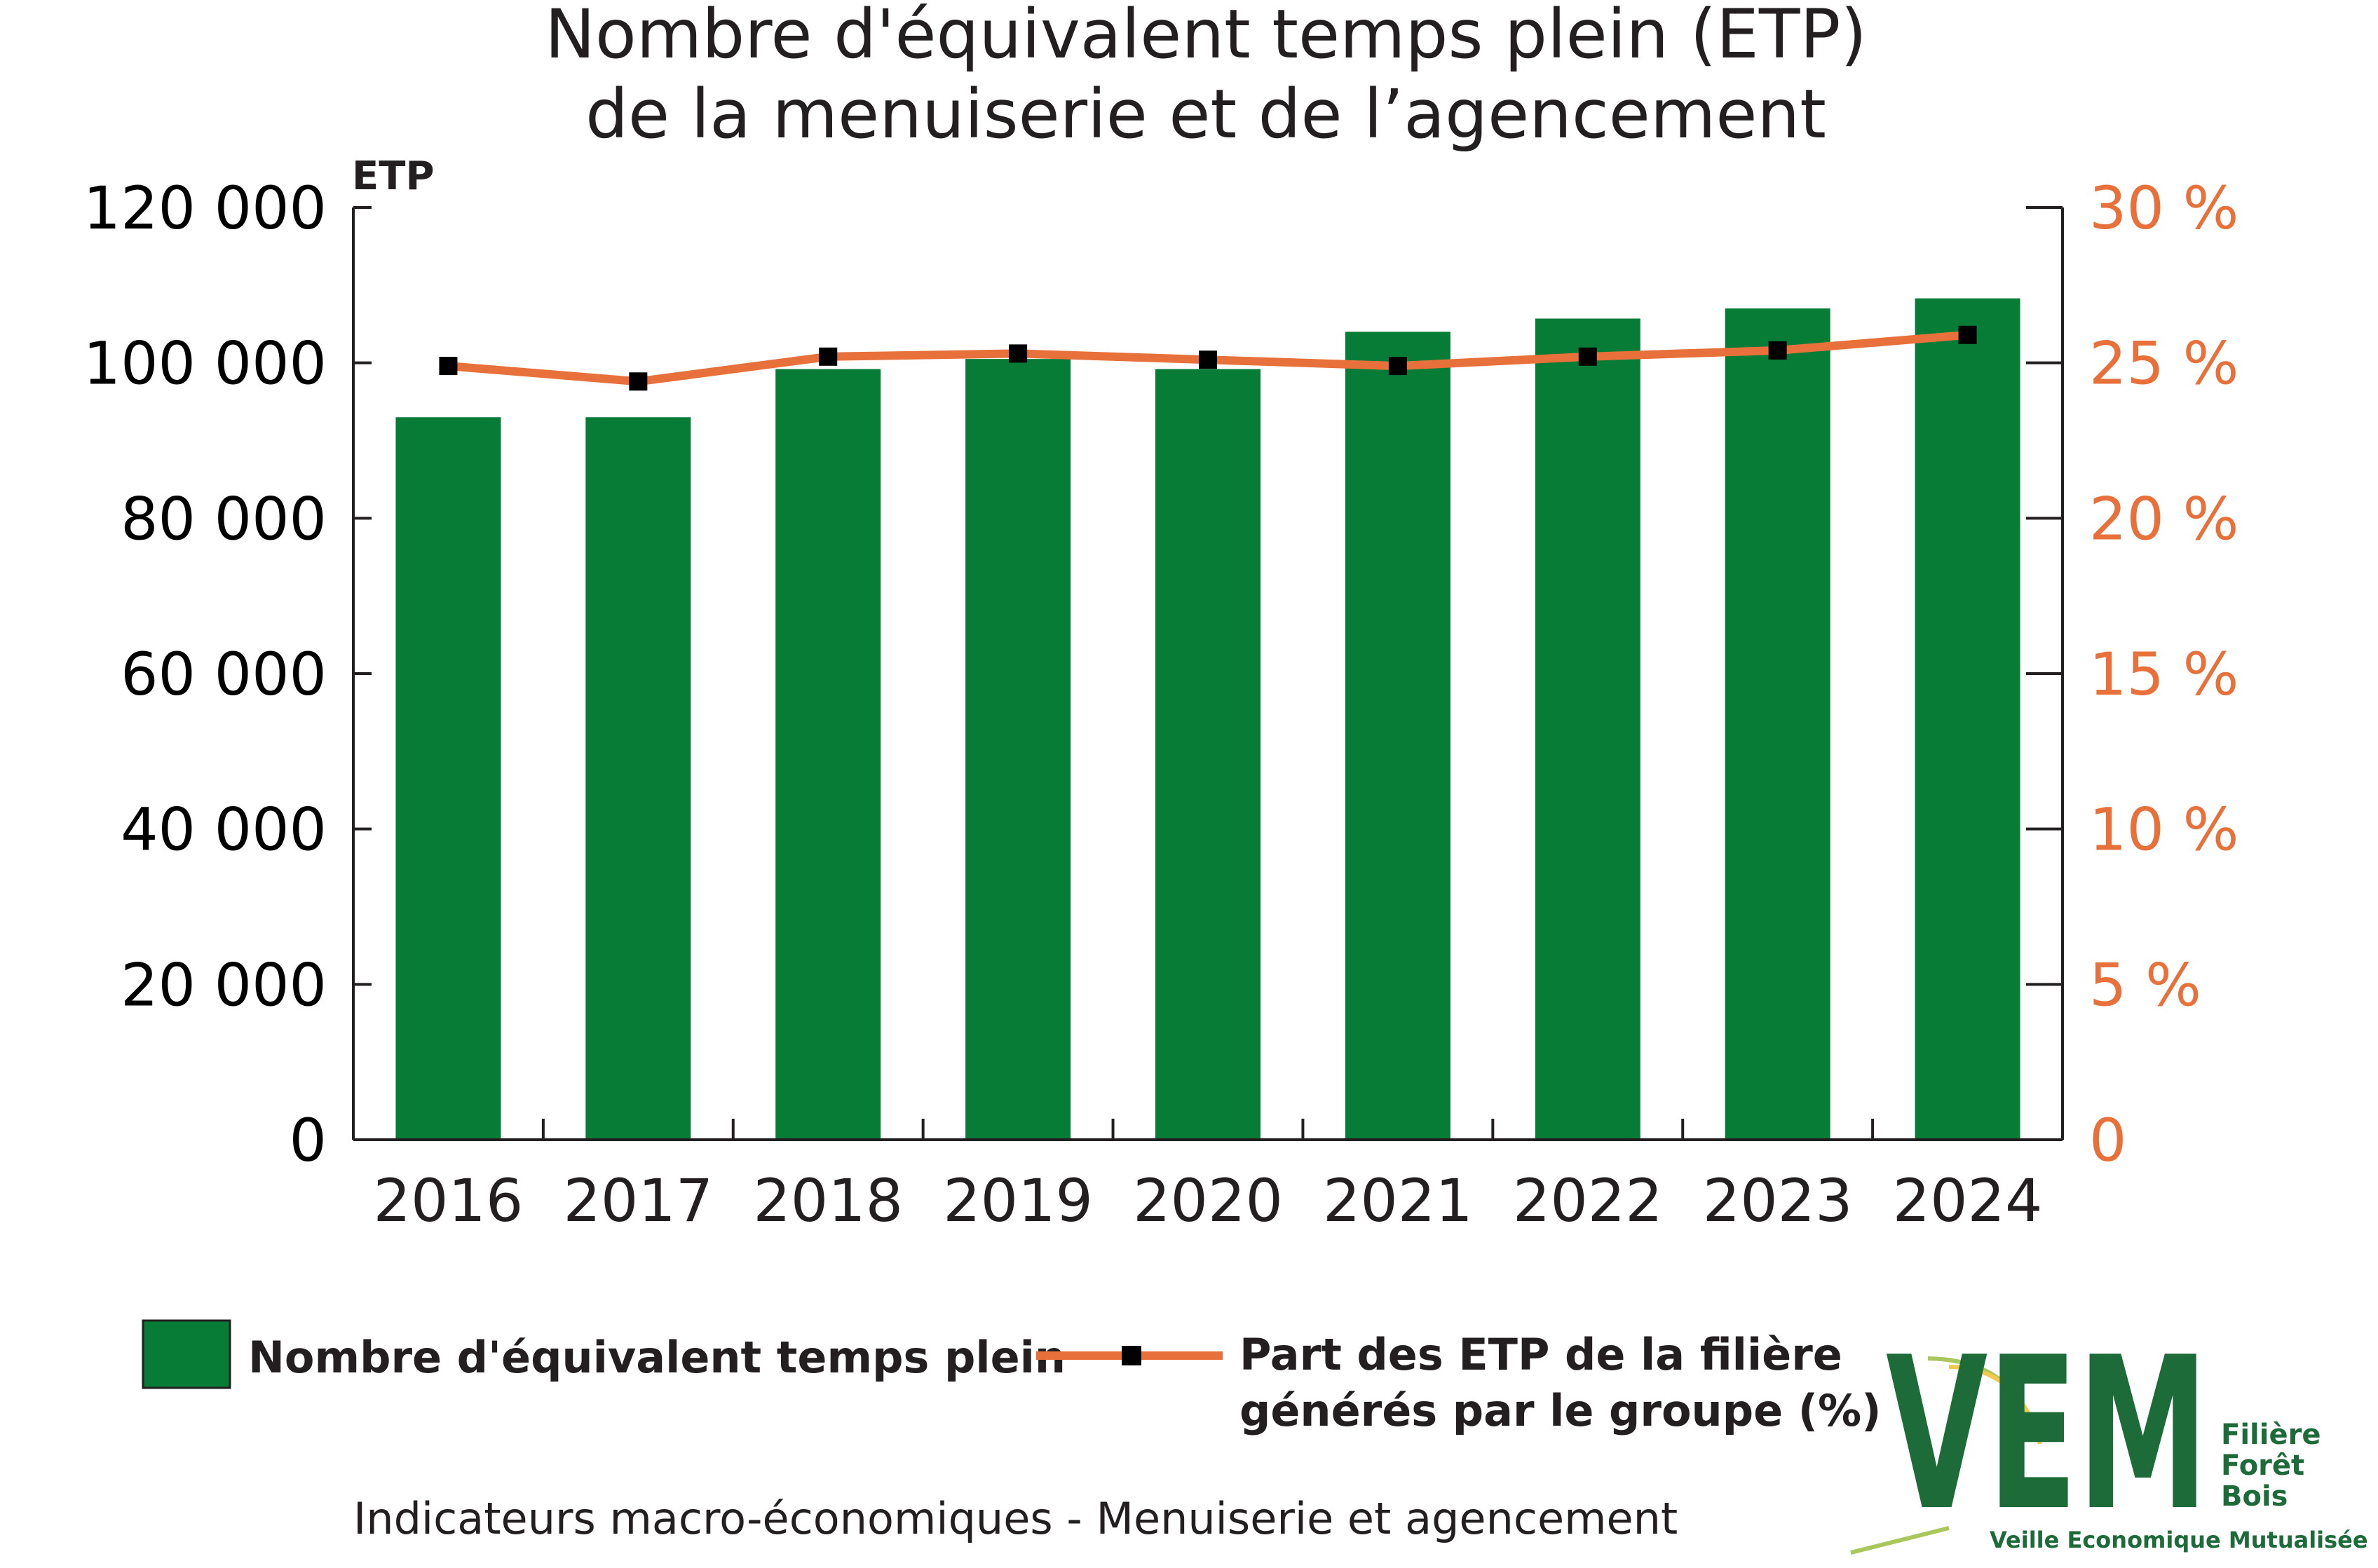 This screenshot has width=2378, height=1568. I want to click on share-point-2022, so click(1587, 356).